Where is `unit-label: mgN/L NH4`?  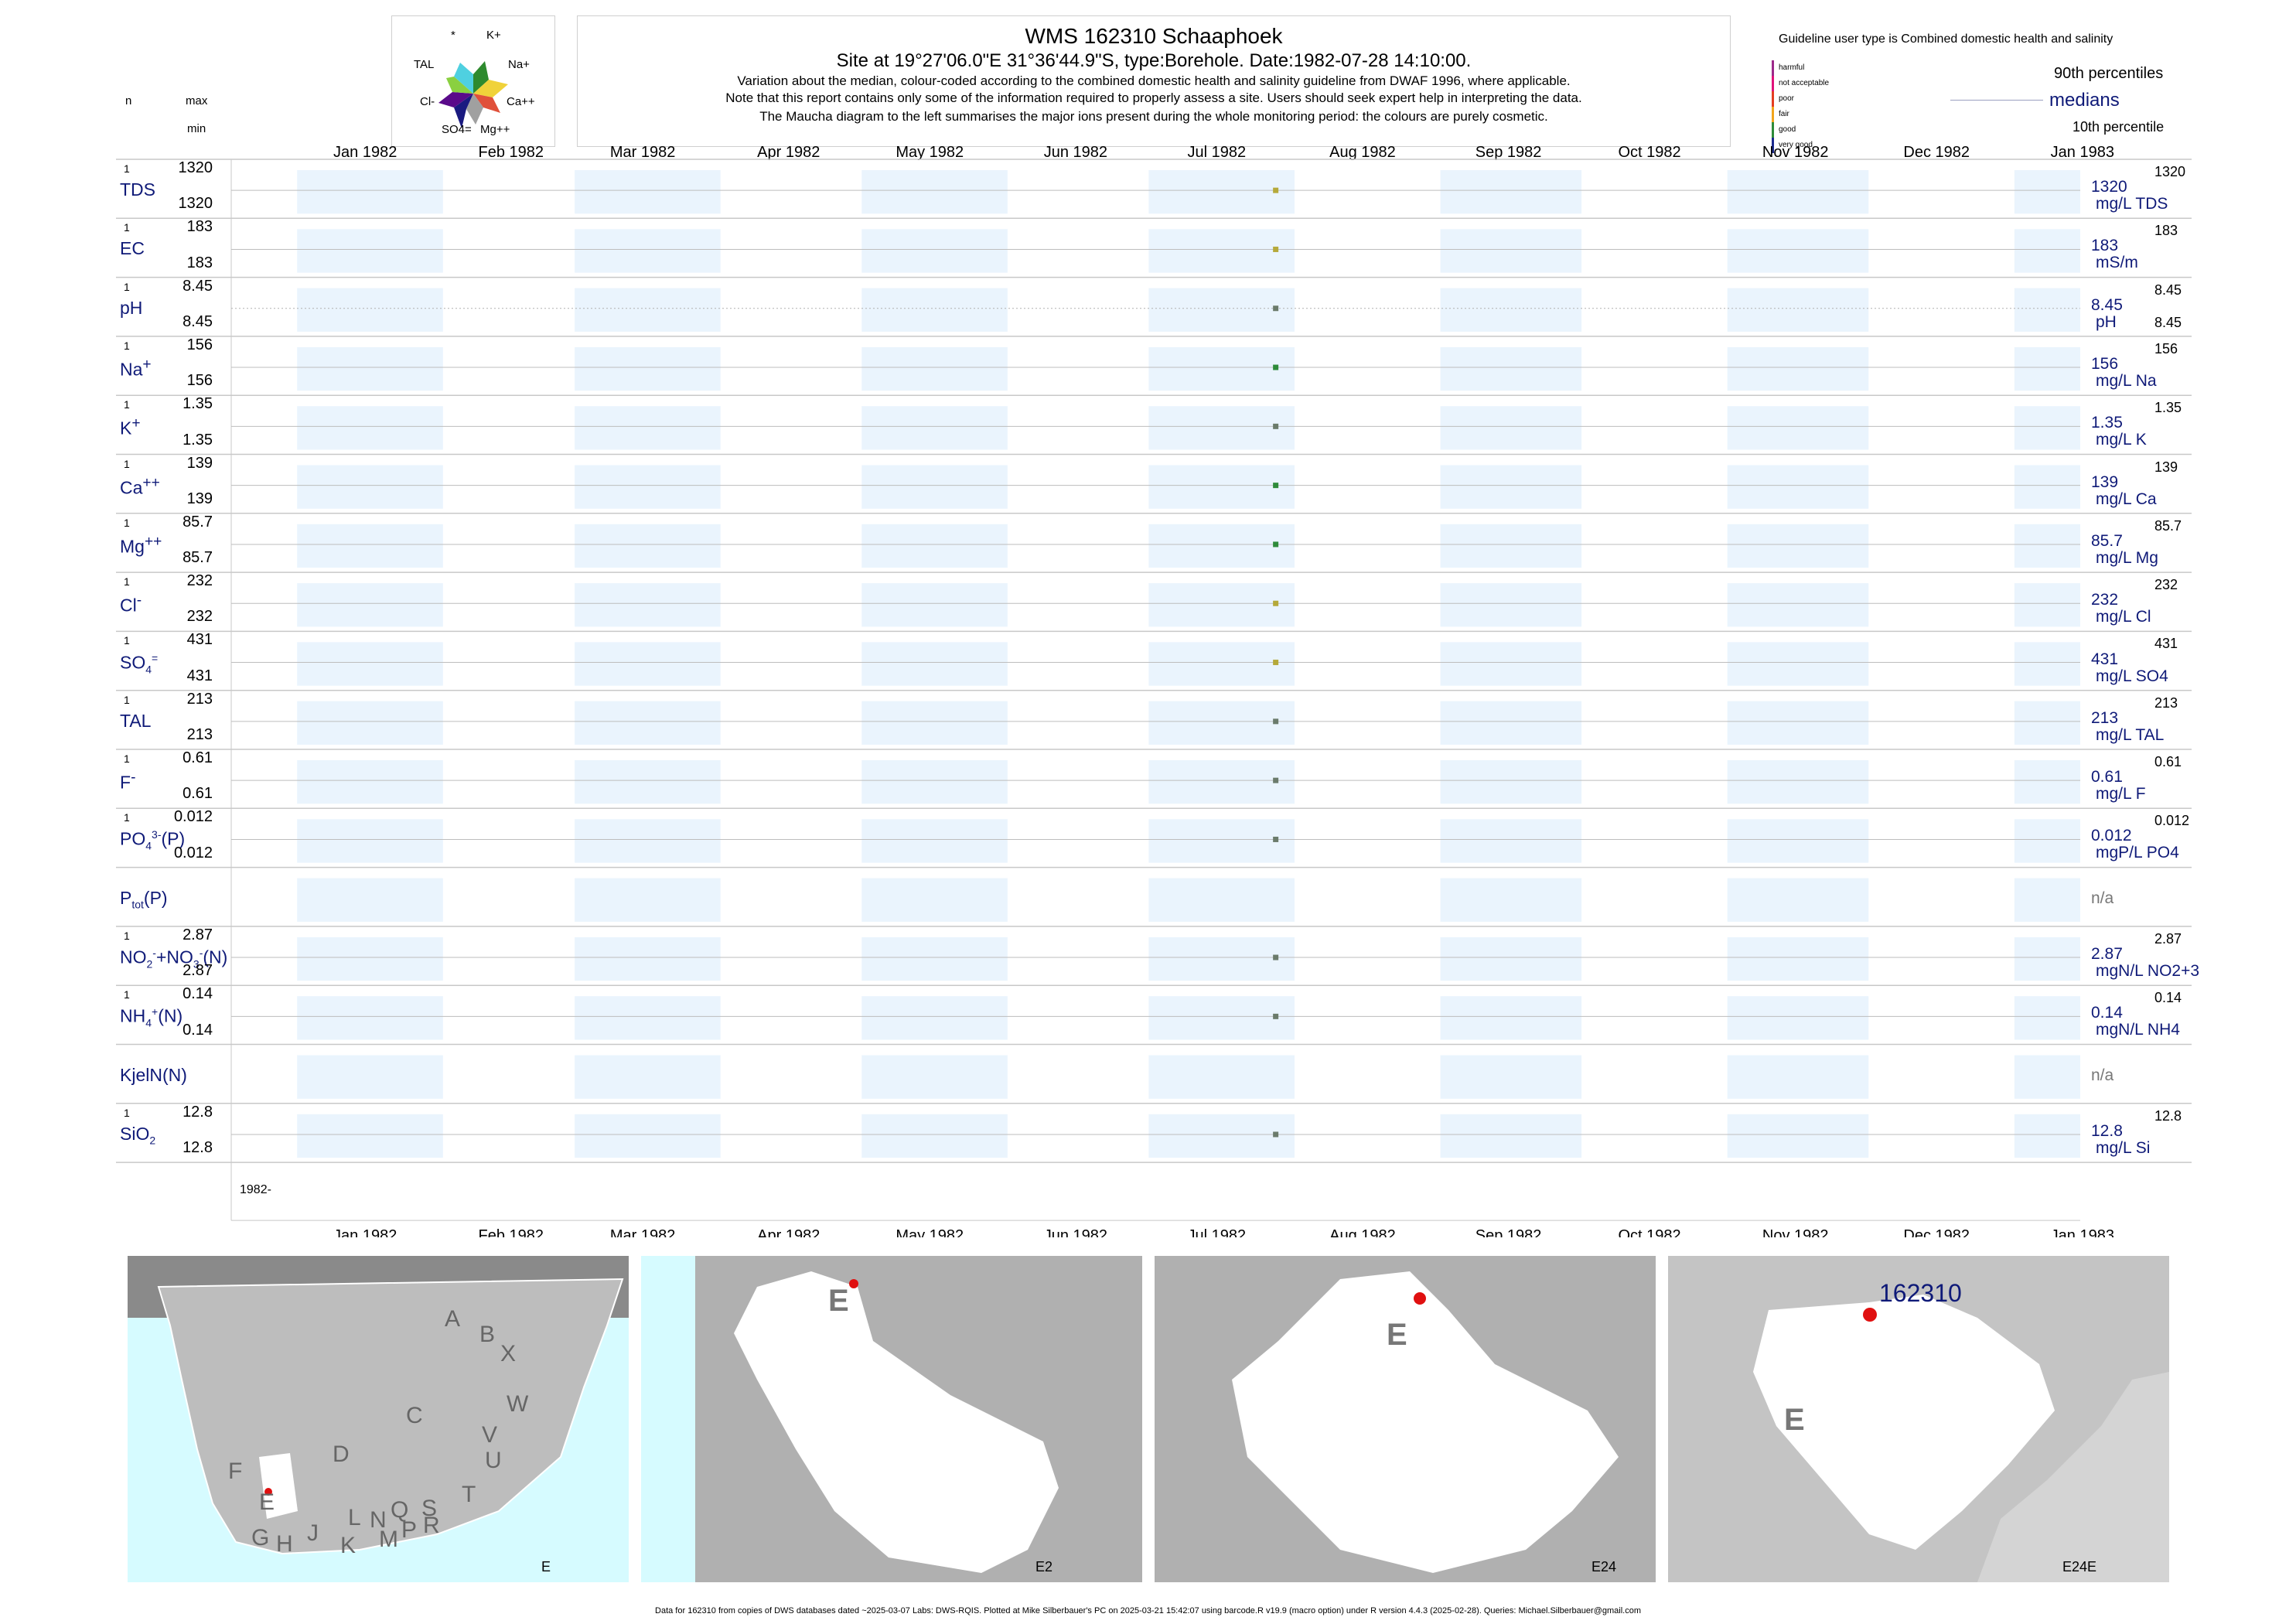
unit-label: mgN/L NH4 is located at coordinates (2138, 1030).